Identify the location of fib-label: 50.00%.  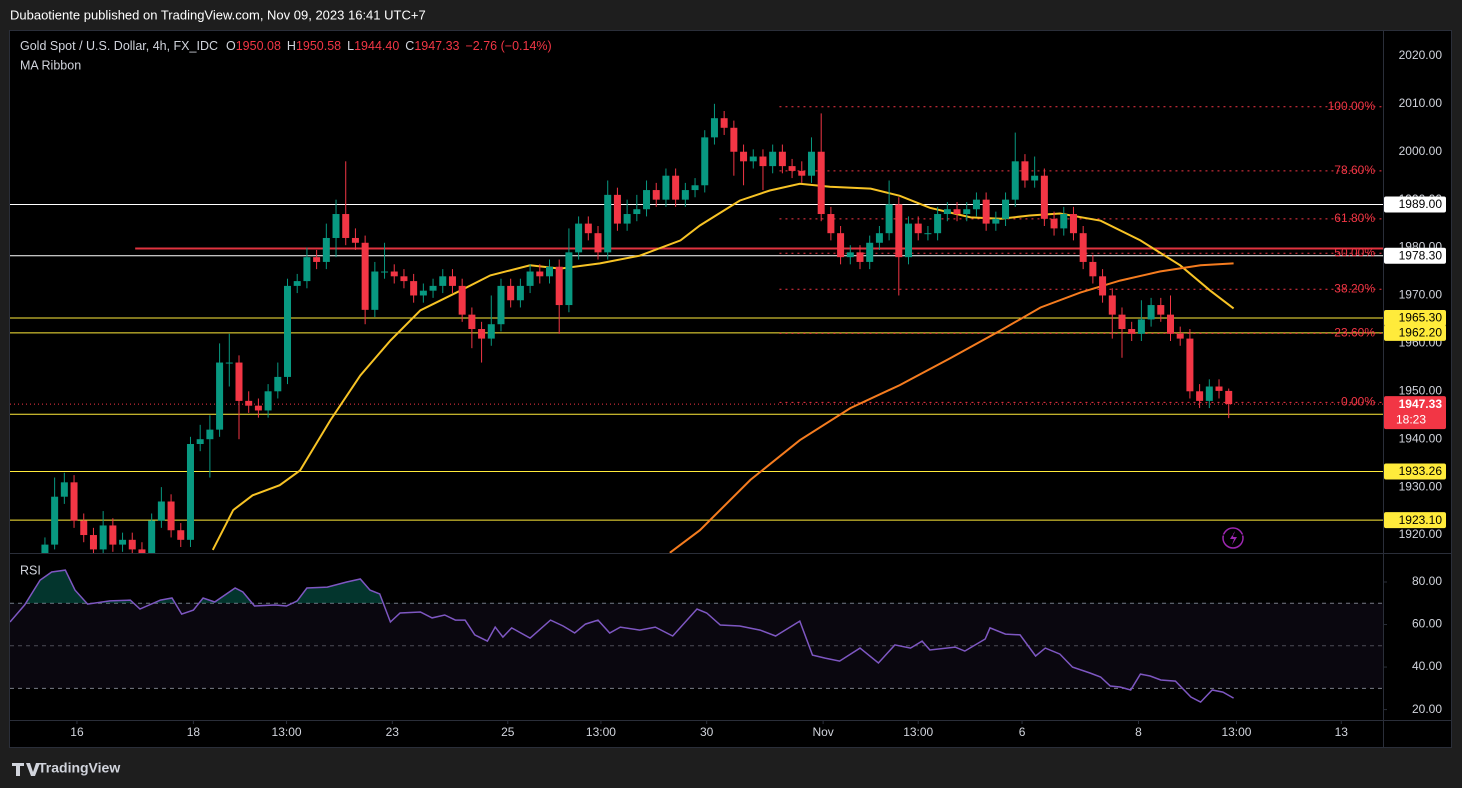
(1354, 252).